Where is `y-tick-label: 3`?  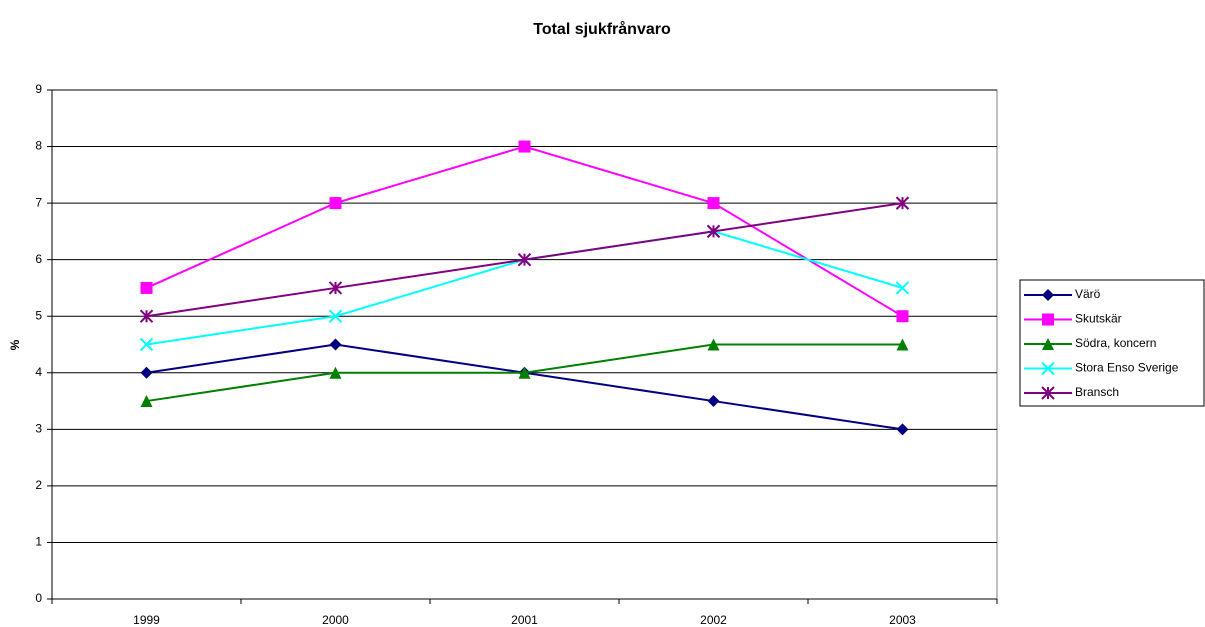
y-tick-label: 3 is located at coordinates (38, 429).